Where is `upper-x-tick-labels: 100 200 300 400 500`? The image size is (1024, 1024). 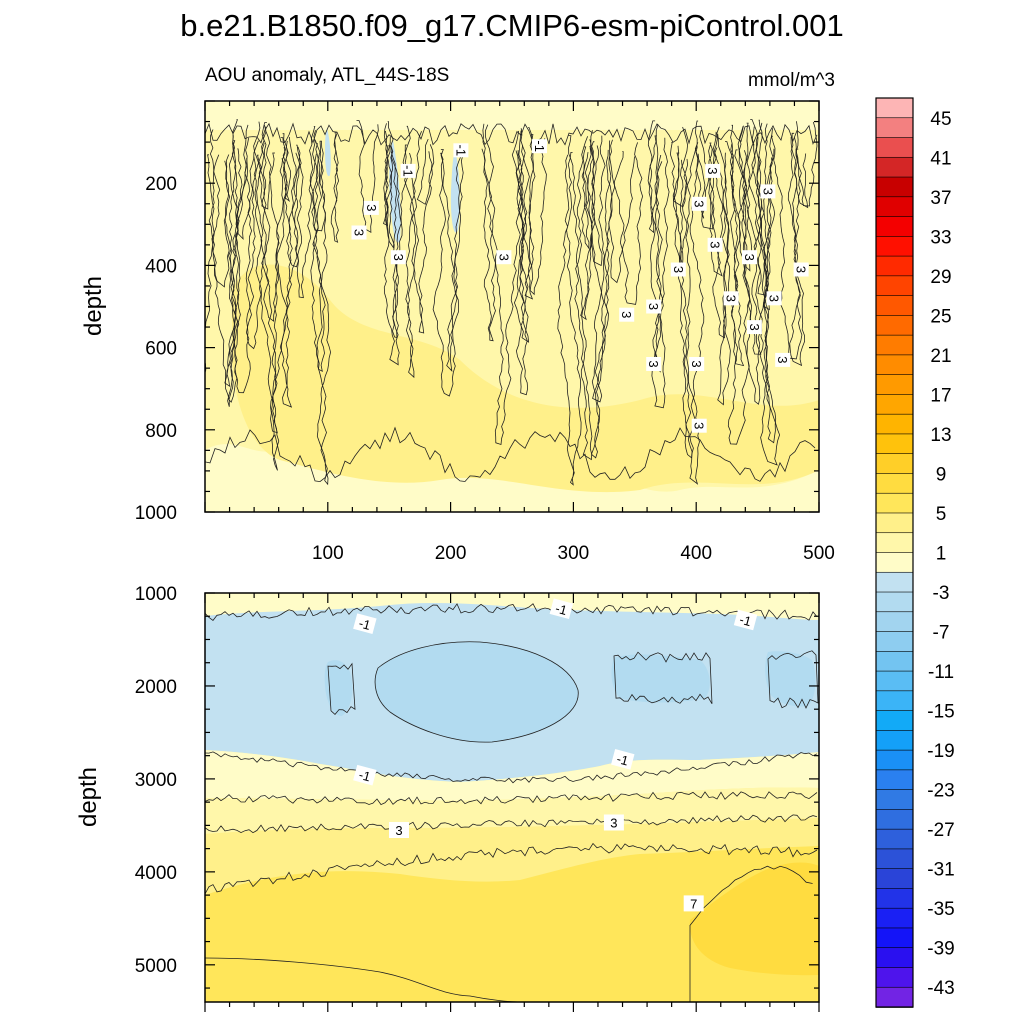
upper-x-tick-labels: 100 200 300 400 500 is located at coordinates (573, 553).